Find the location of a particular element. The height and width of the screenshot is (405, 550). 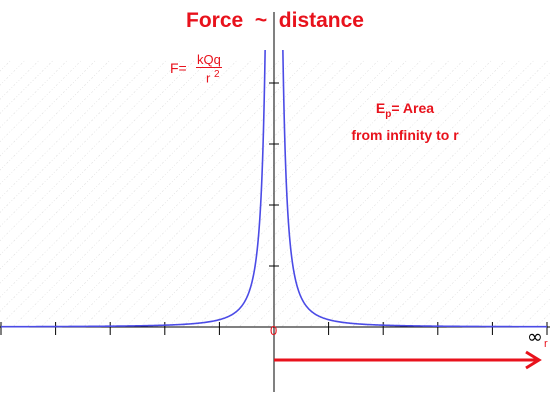

formula-denominator-base: r is located at coordinates (208, 78).